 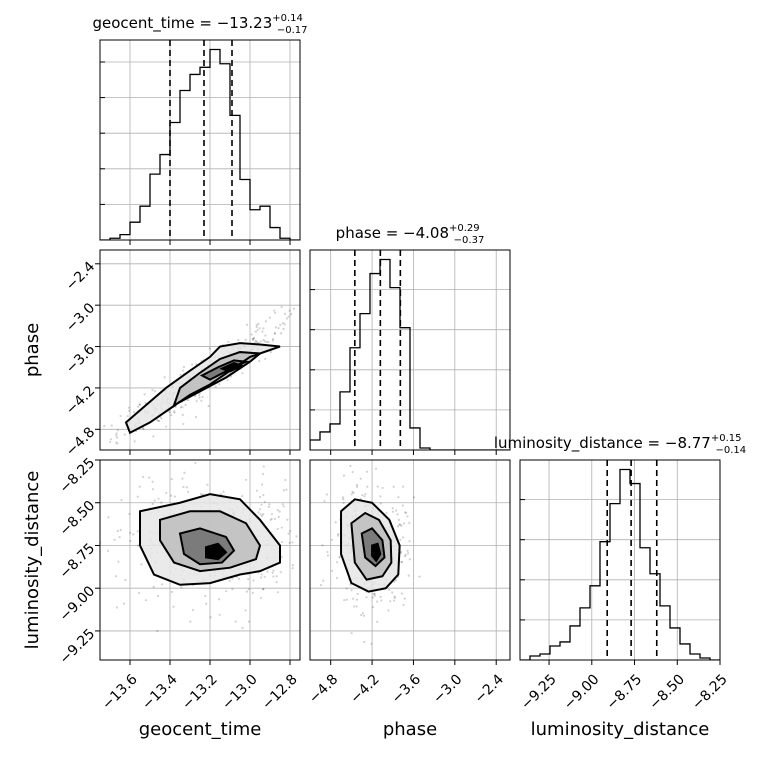 What do you see at coordinates (620, 564) in the screenshot?
I see `histogram-luminosity_distance` at bounding box center [620, 564].